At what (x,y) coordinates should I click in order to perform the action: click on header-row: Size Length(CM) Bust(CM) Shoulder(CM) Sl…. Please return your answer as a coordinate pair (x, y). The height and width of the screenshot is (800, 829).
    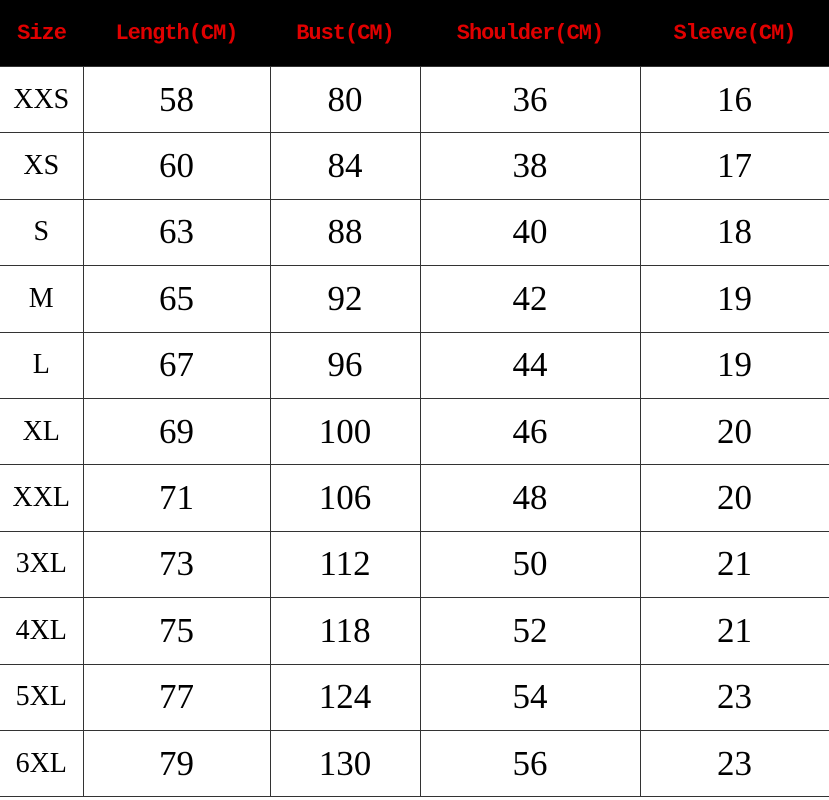
    Looking at the image, I should click on (414, 33).